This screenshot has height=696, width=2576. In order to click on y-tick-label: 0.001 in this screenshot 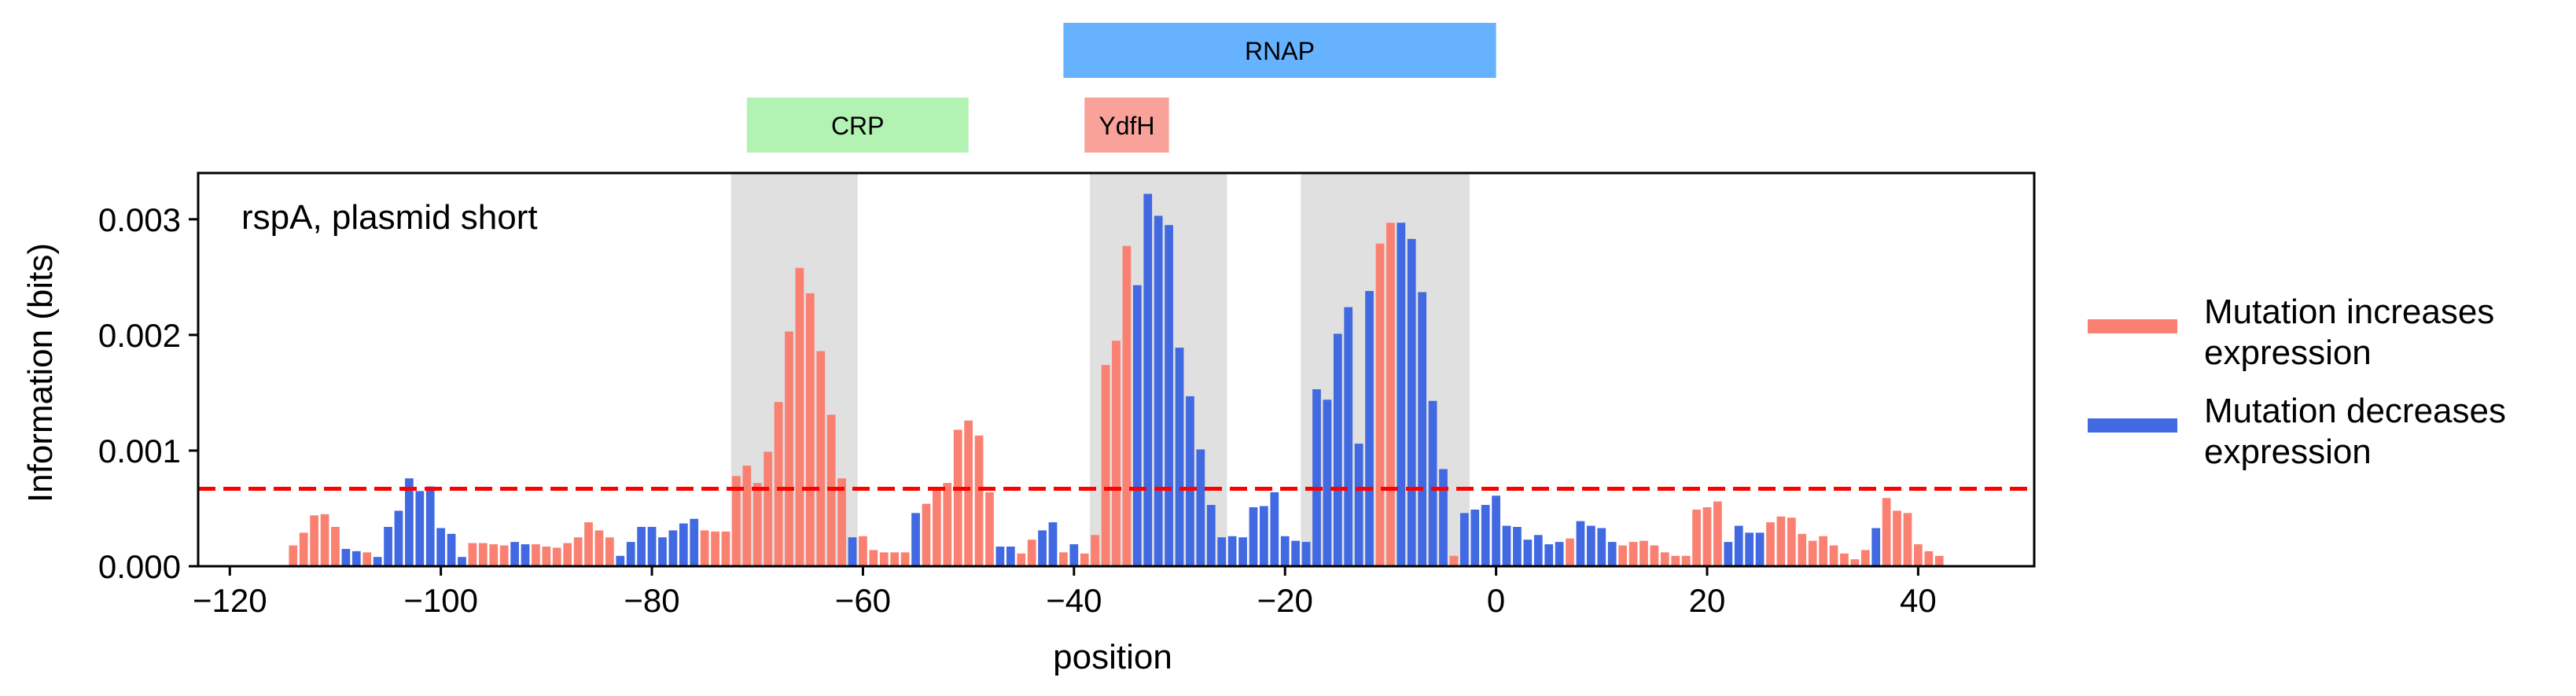, I will do `click(139, 451)`.